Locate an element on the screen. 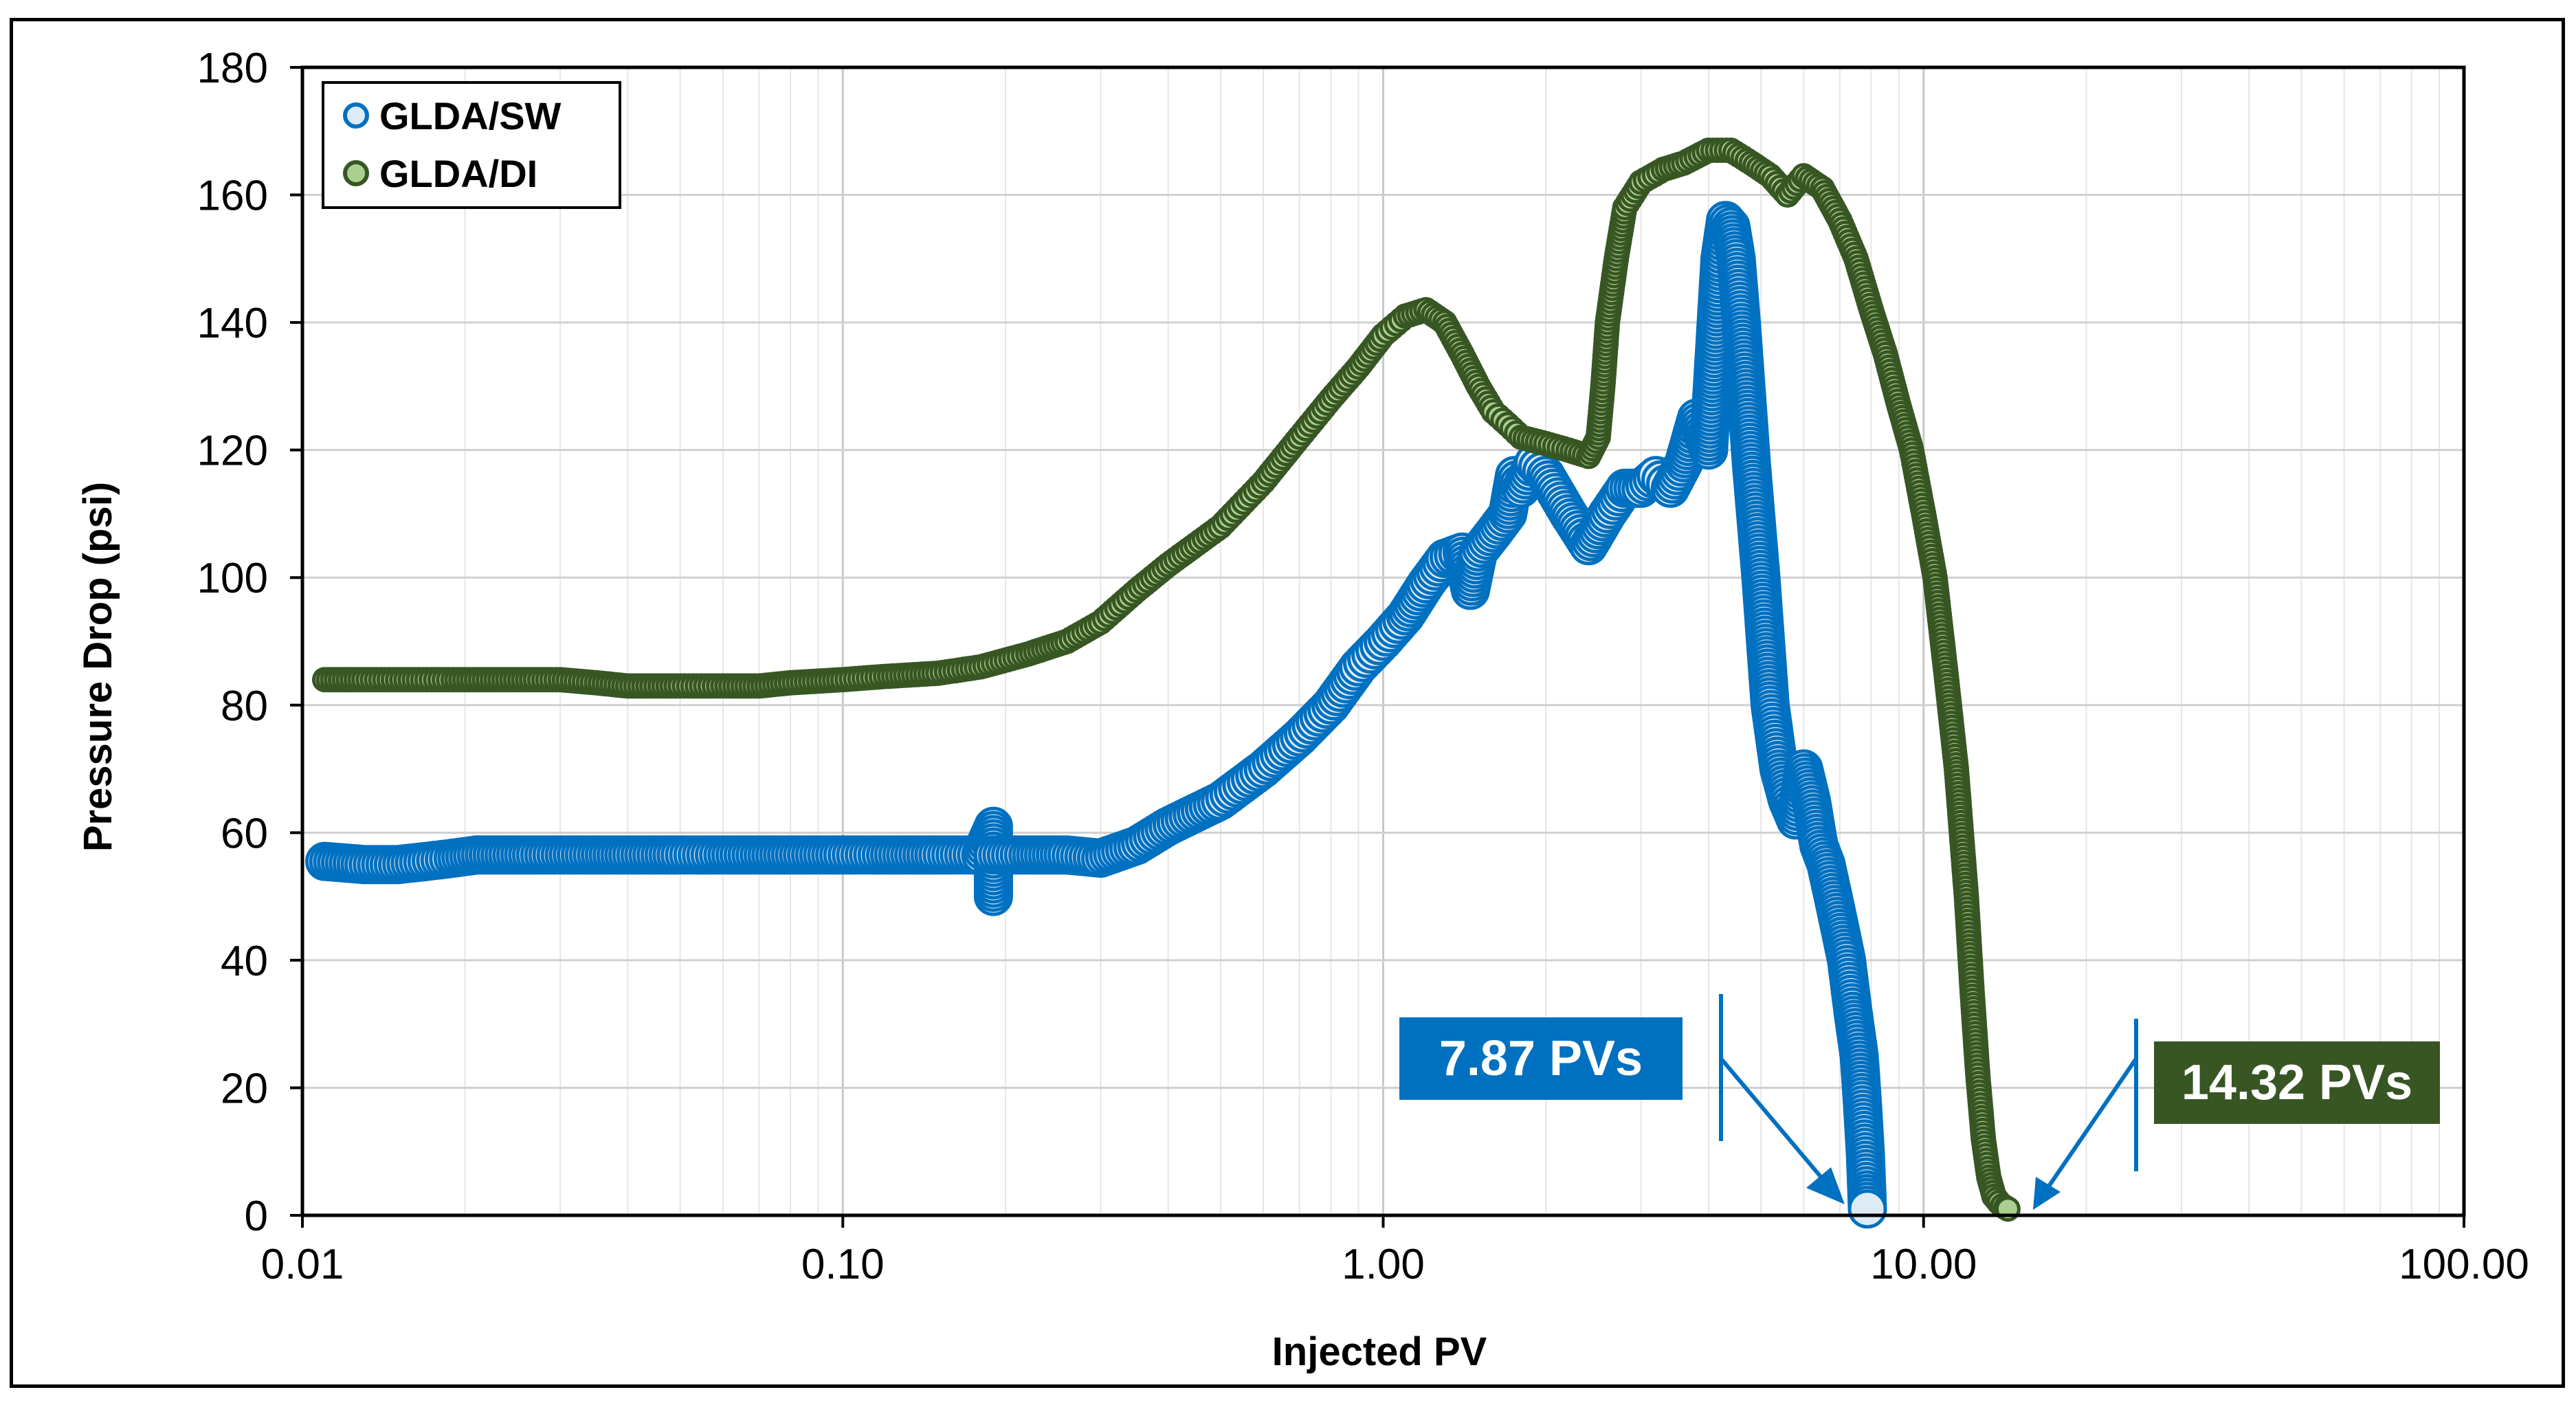  x-tick-label: 10.00 is located at coordinates (1923, 1264).